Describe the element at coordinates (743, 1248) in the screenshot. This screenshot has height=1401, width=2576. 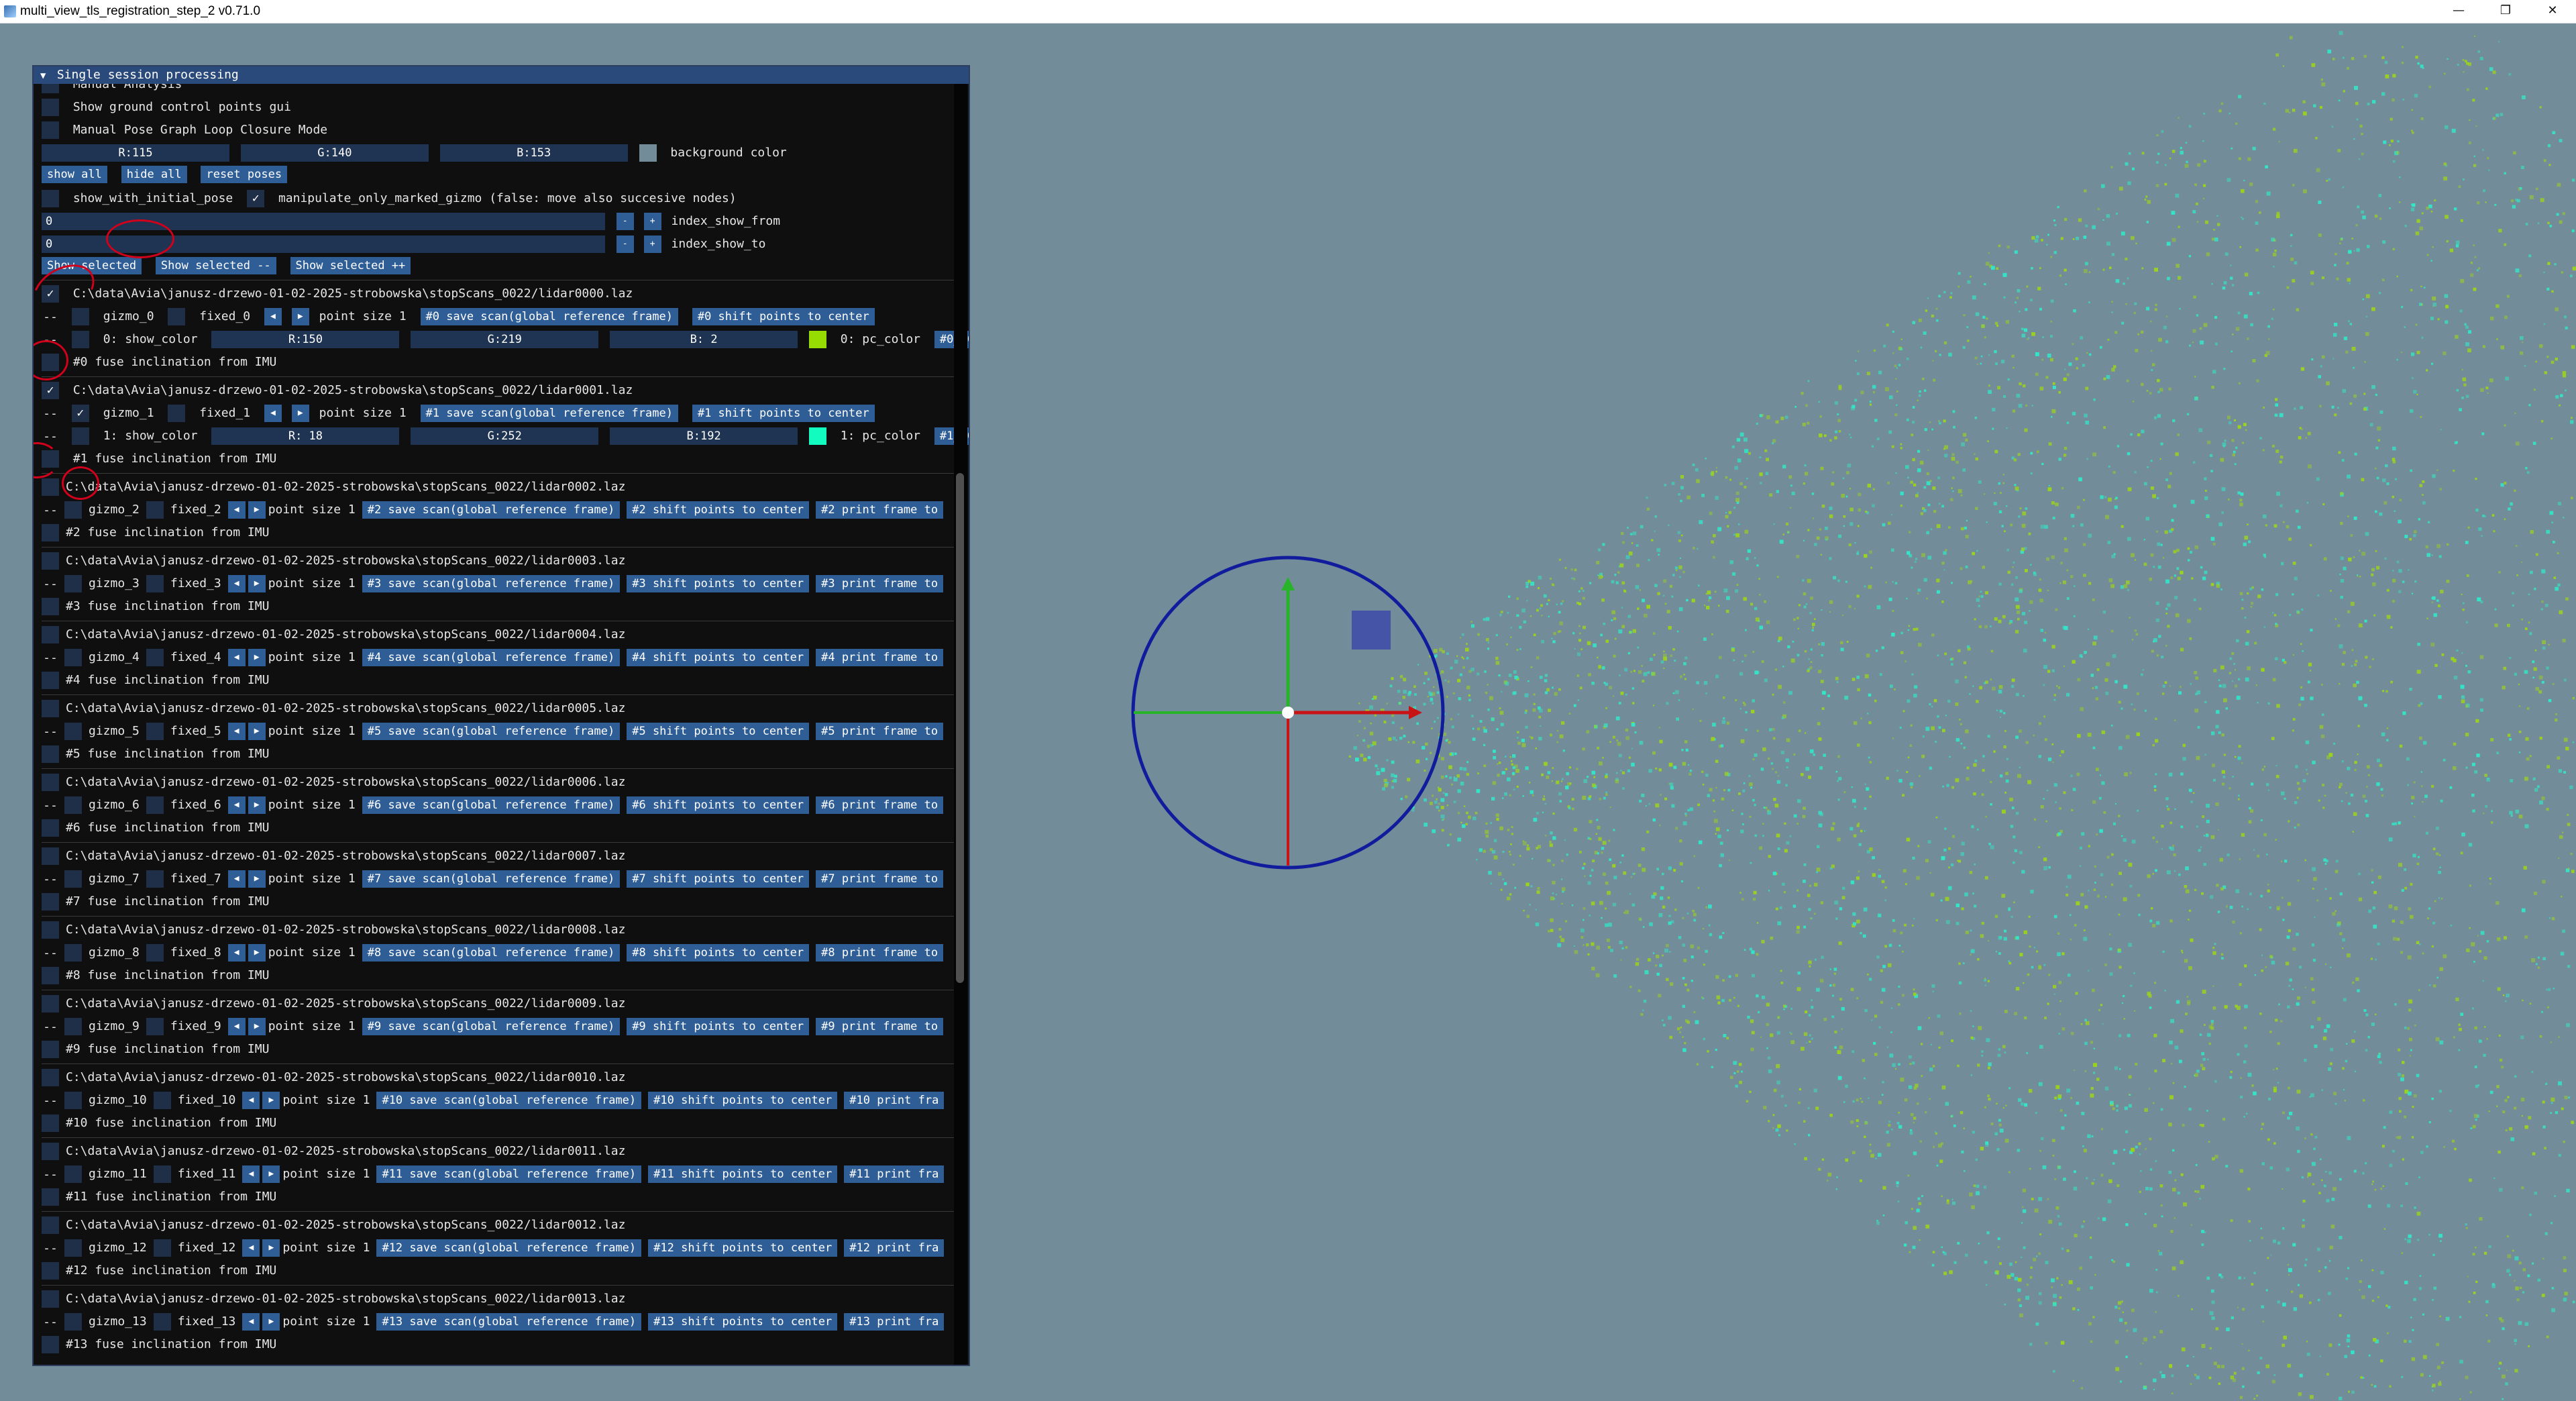
I see `scan-12-shift-points-button: #12 shift points to center` at that location.